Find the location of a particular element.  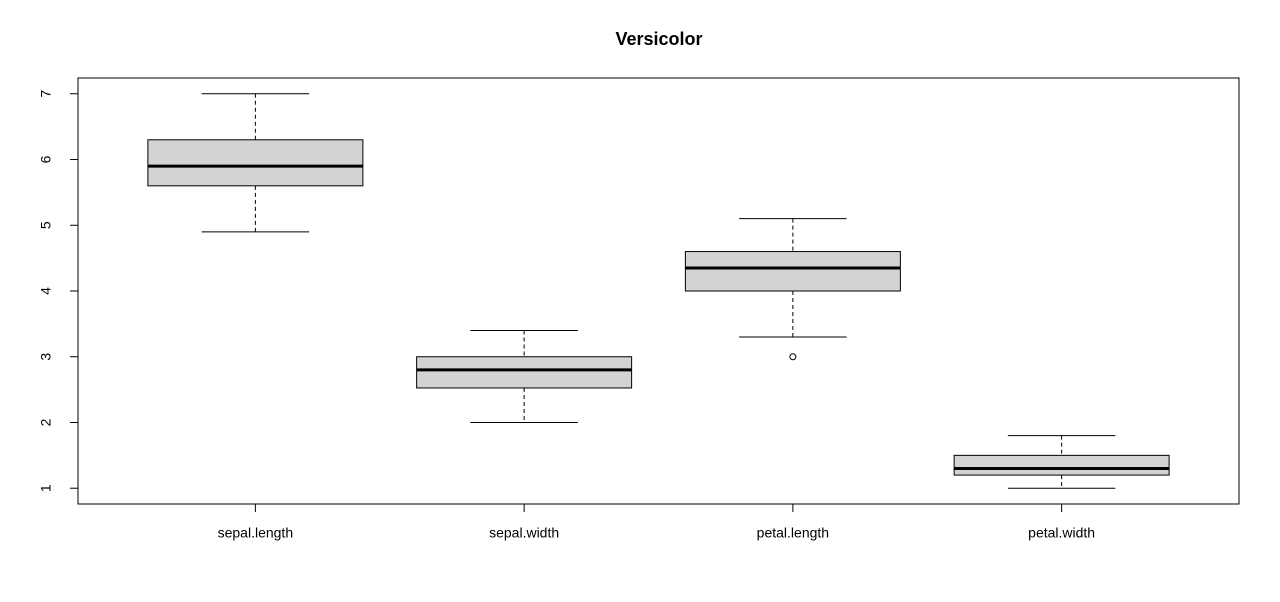

outlier is located at coordinates (793, 357).